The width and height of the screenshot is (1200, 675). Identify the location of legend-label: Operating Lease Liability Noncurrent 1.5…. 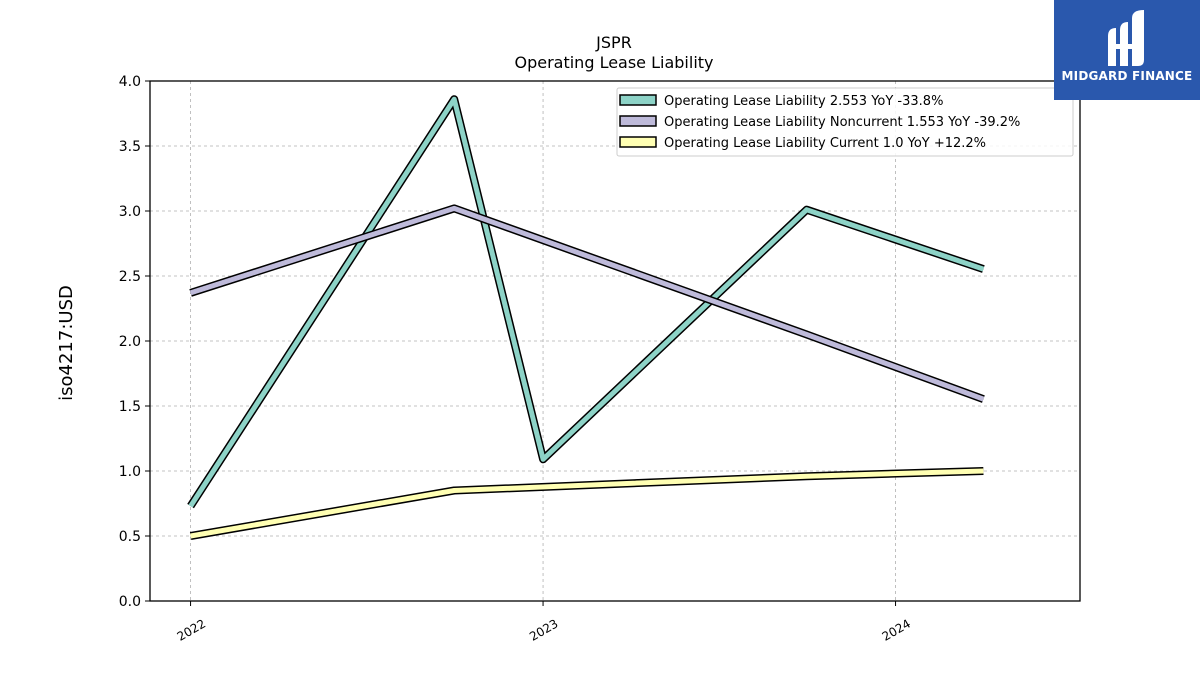
(842, 122).